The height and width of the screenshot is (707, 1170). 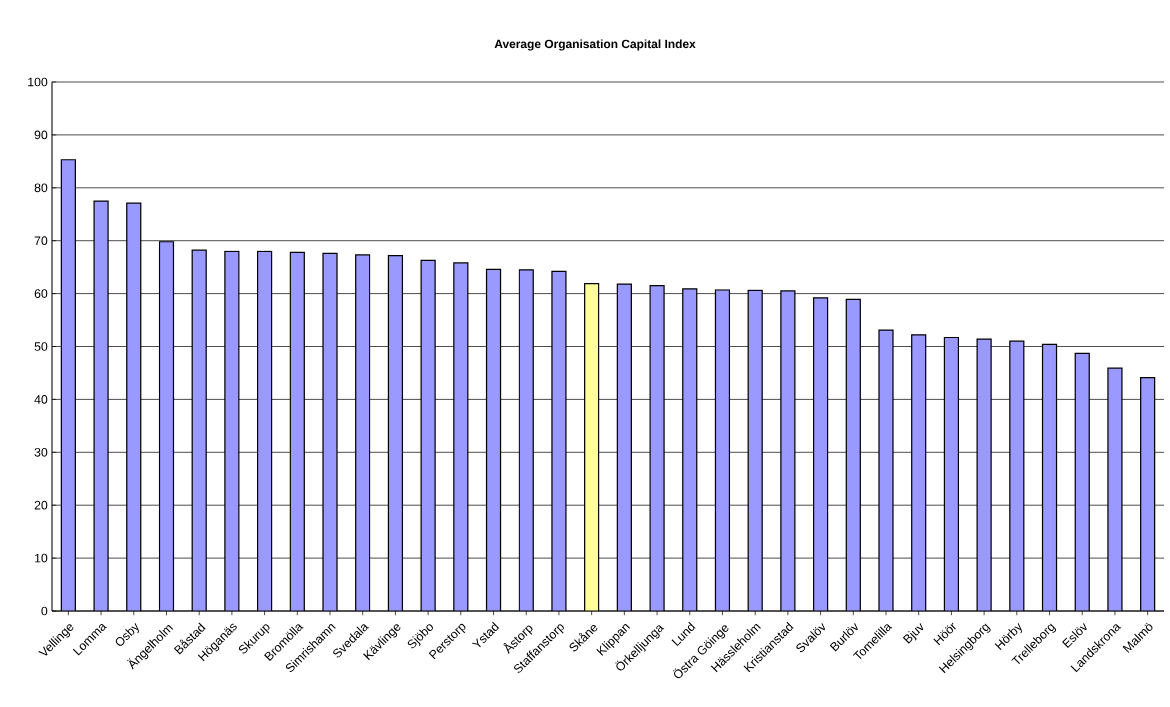 I want to click on y-tick-label: 60, so click(x=41, y=293).